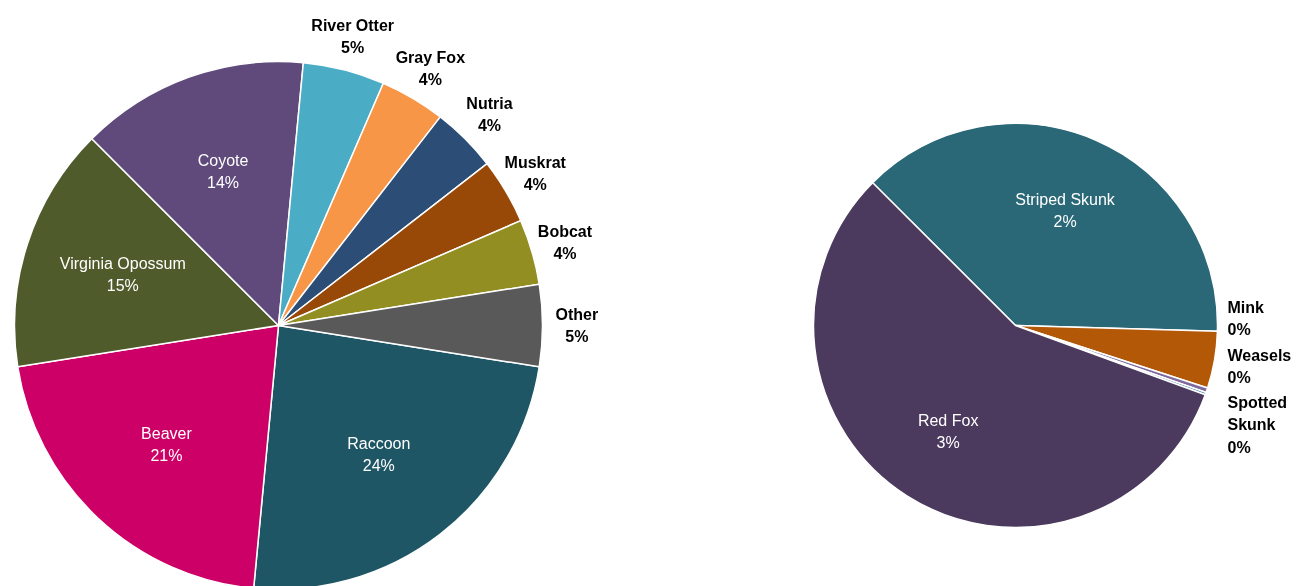  Describe the element at coordinates (565, 231) in the screenshot. I see `slice-label: Bobcat` at that location.